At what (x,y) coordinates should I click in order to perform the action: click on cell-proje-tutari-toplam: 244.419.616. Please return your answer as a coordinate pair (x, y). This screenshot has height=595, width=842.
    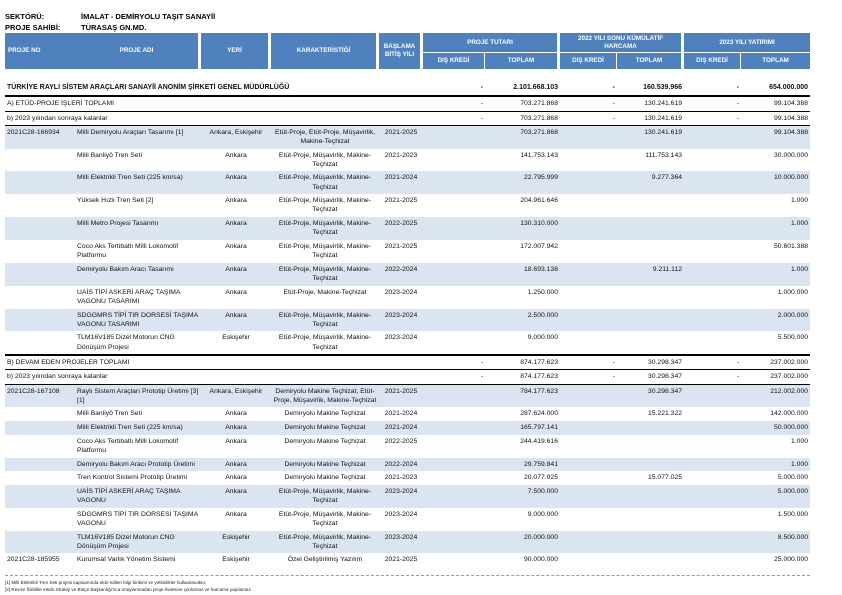
    Looking at the image, I should click on (539, 441).